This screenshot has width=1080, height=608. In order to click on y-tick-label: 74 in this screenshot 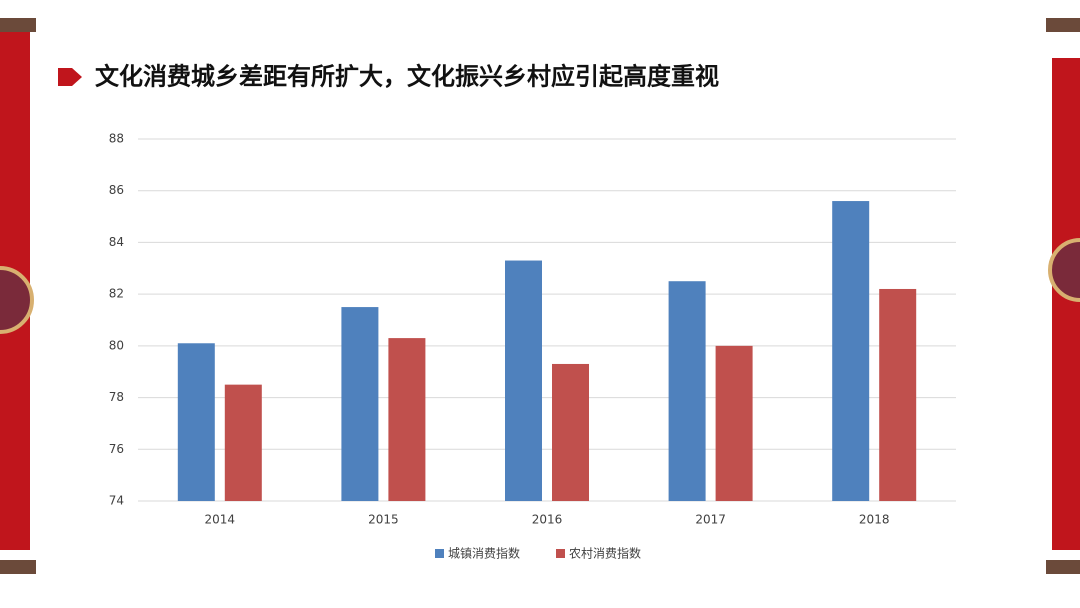, I will do `click(116, 501)`.